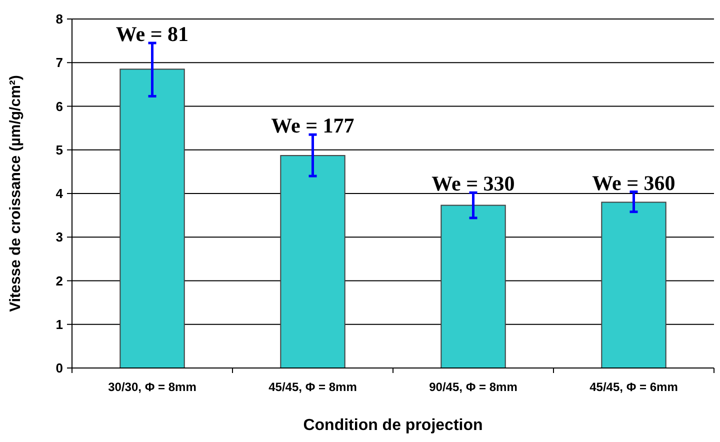  What do you see at coordinates (473, 387) in the screenshot?
I see `x-tick-label: 90/45, Φ = 8mm` at bounding box center [473, 387].